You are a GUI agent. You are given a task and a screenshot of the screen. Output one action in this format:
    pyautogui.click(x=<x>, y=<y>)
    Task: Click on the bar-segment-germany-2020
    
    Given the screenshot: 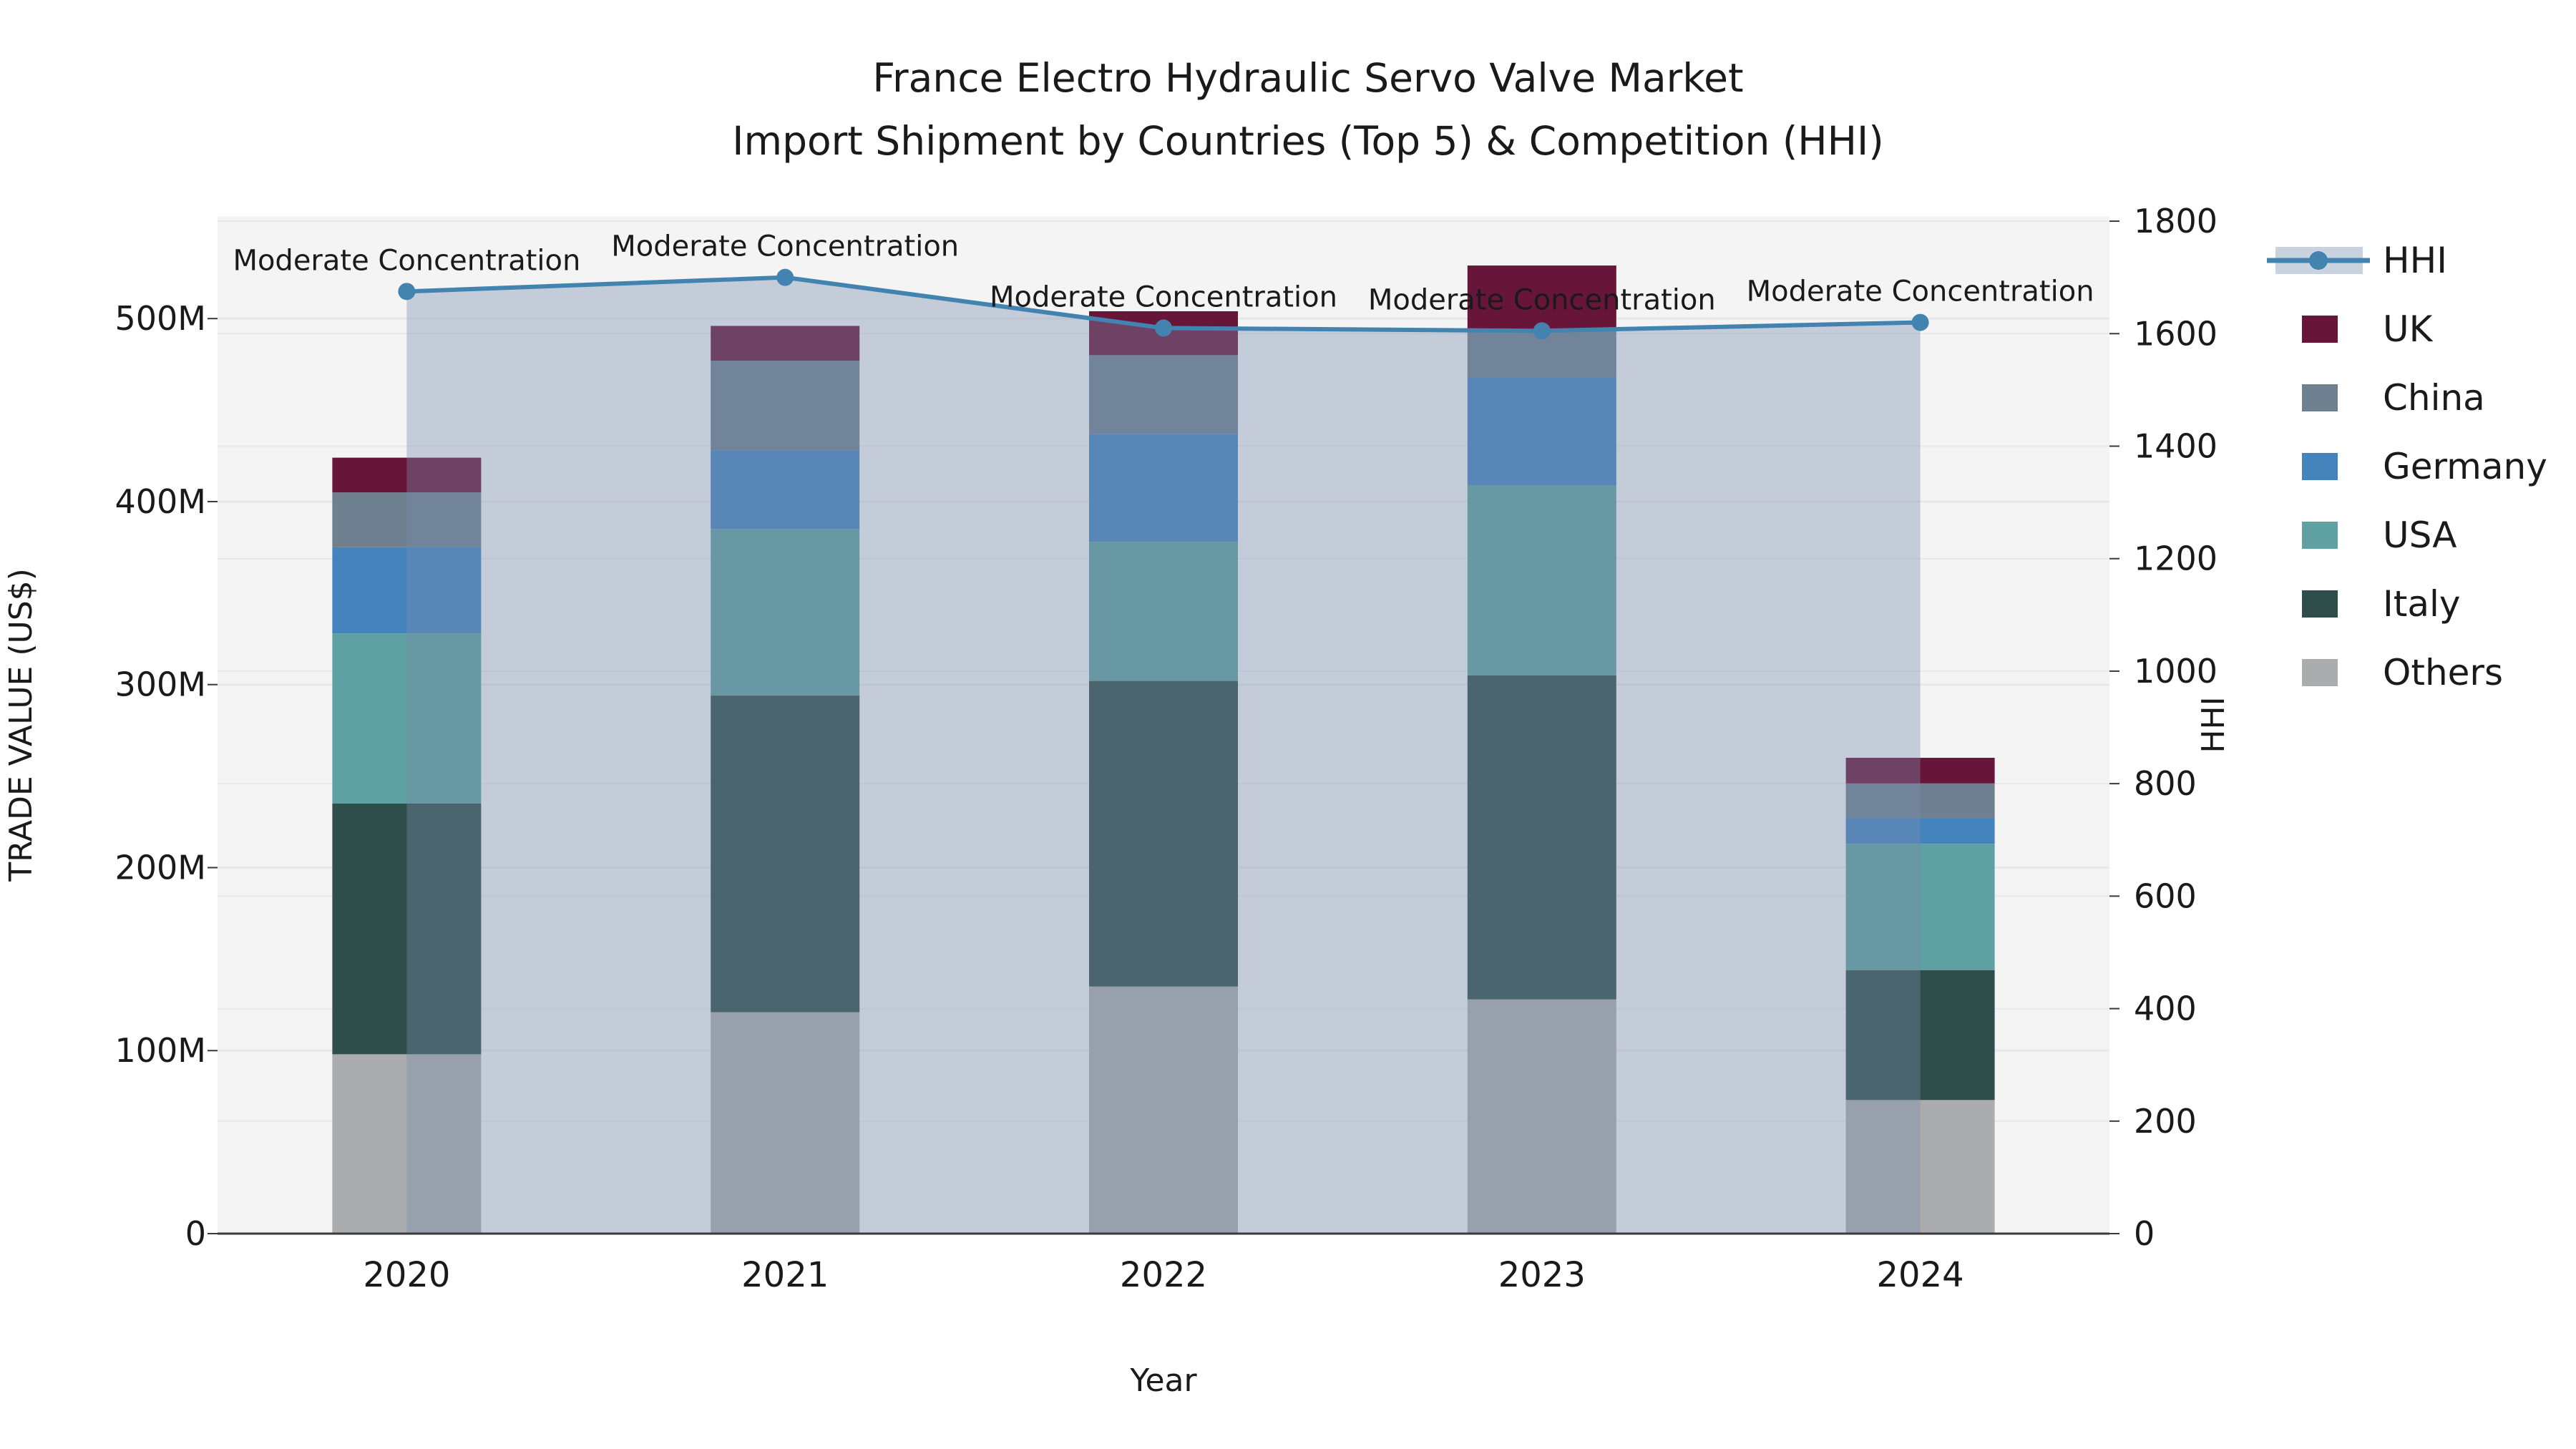 What is the action you would take?
    pyautogui.click(x=407, y=590)
    